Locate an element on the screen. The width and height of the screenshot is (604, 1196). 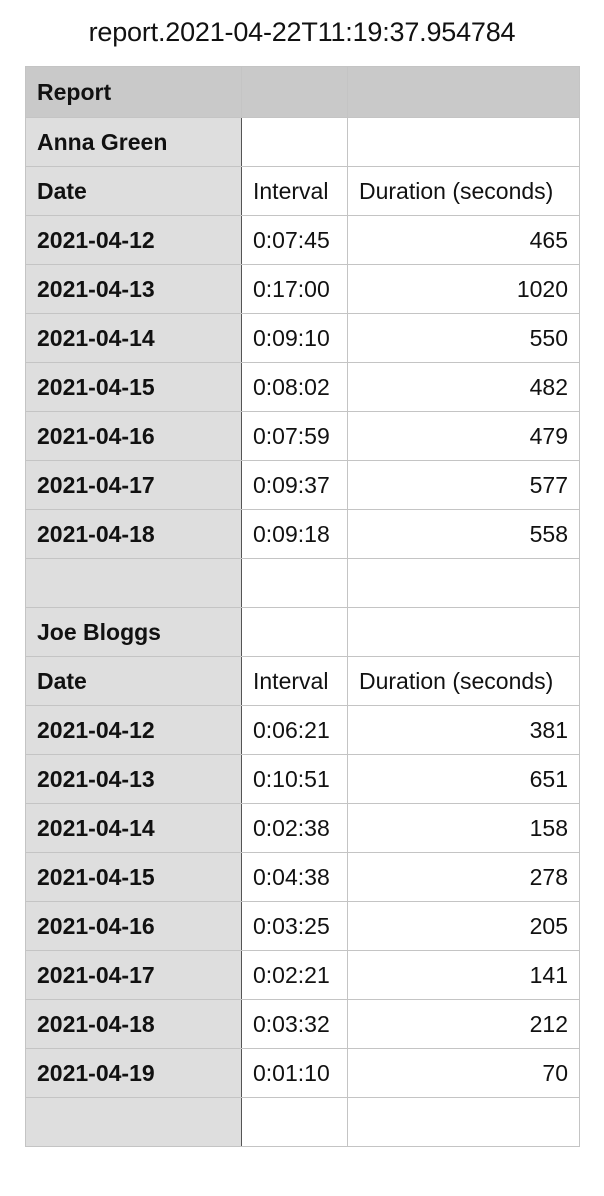
table-row: 2021-04-15 0:08:02 482 is located at coordinates (302, 387).